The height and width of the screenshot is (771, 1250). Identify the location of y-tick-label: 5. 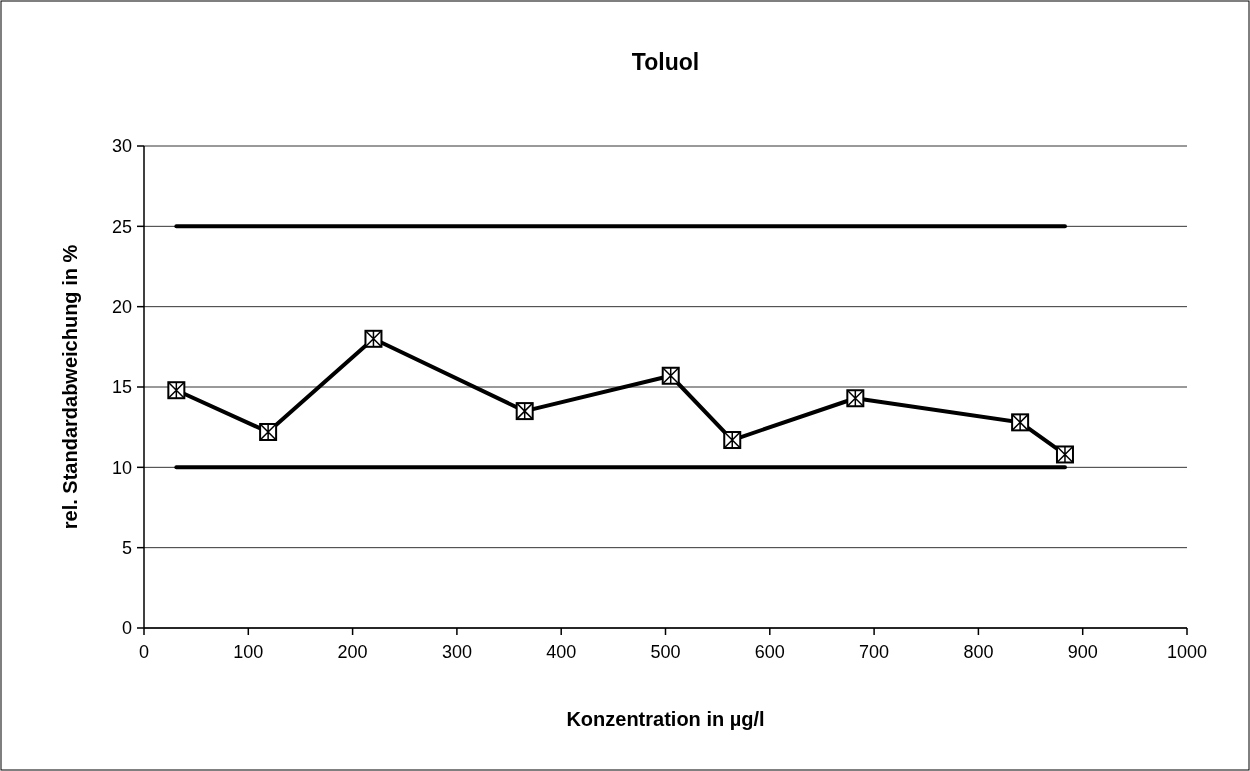
(126, 547).